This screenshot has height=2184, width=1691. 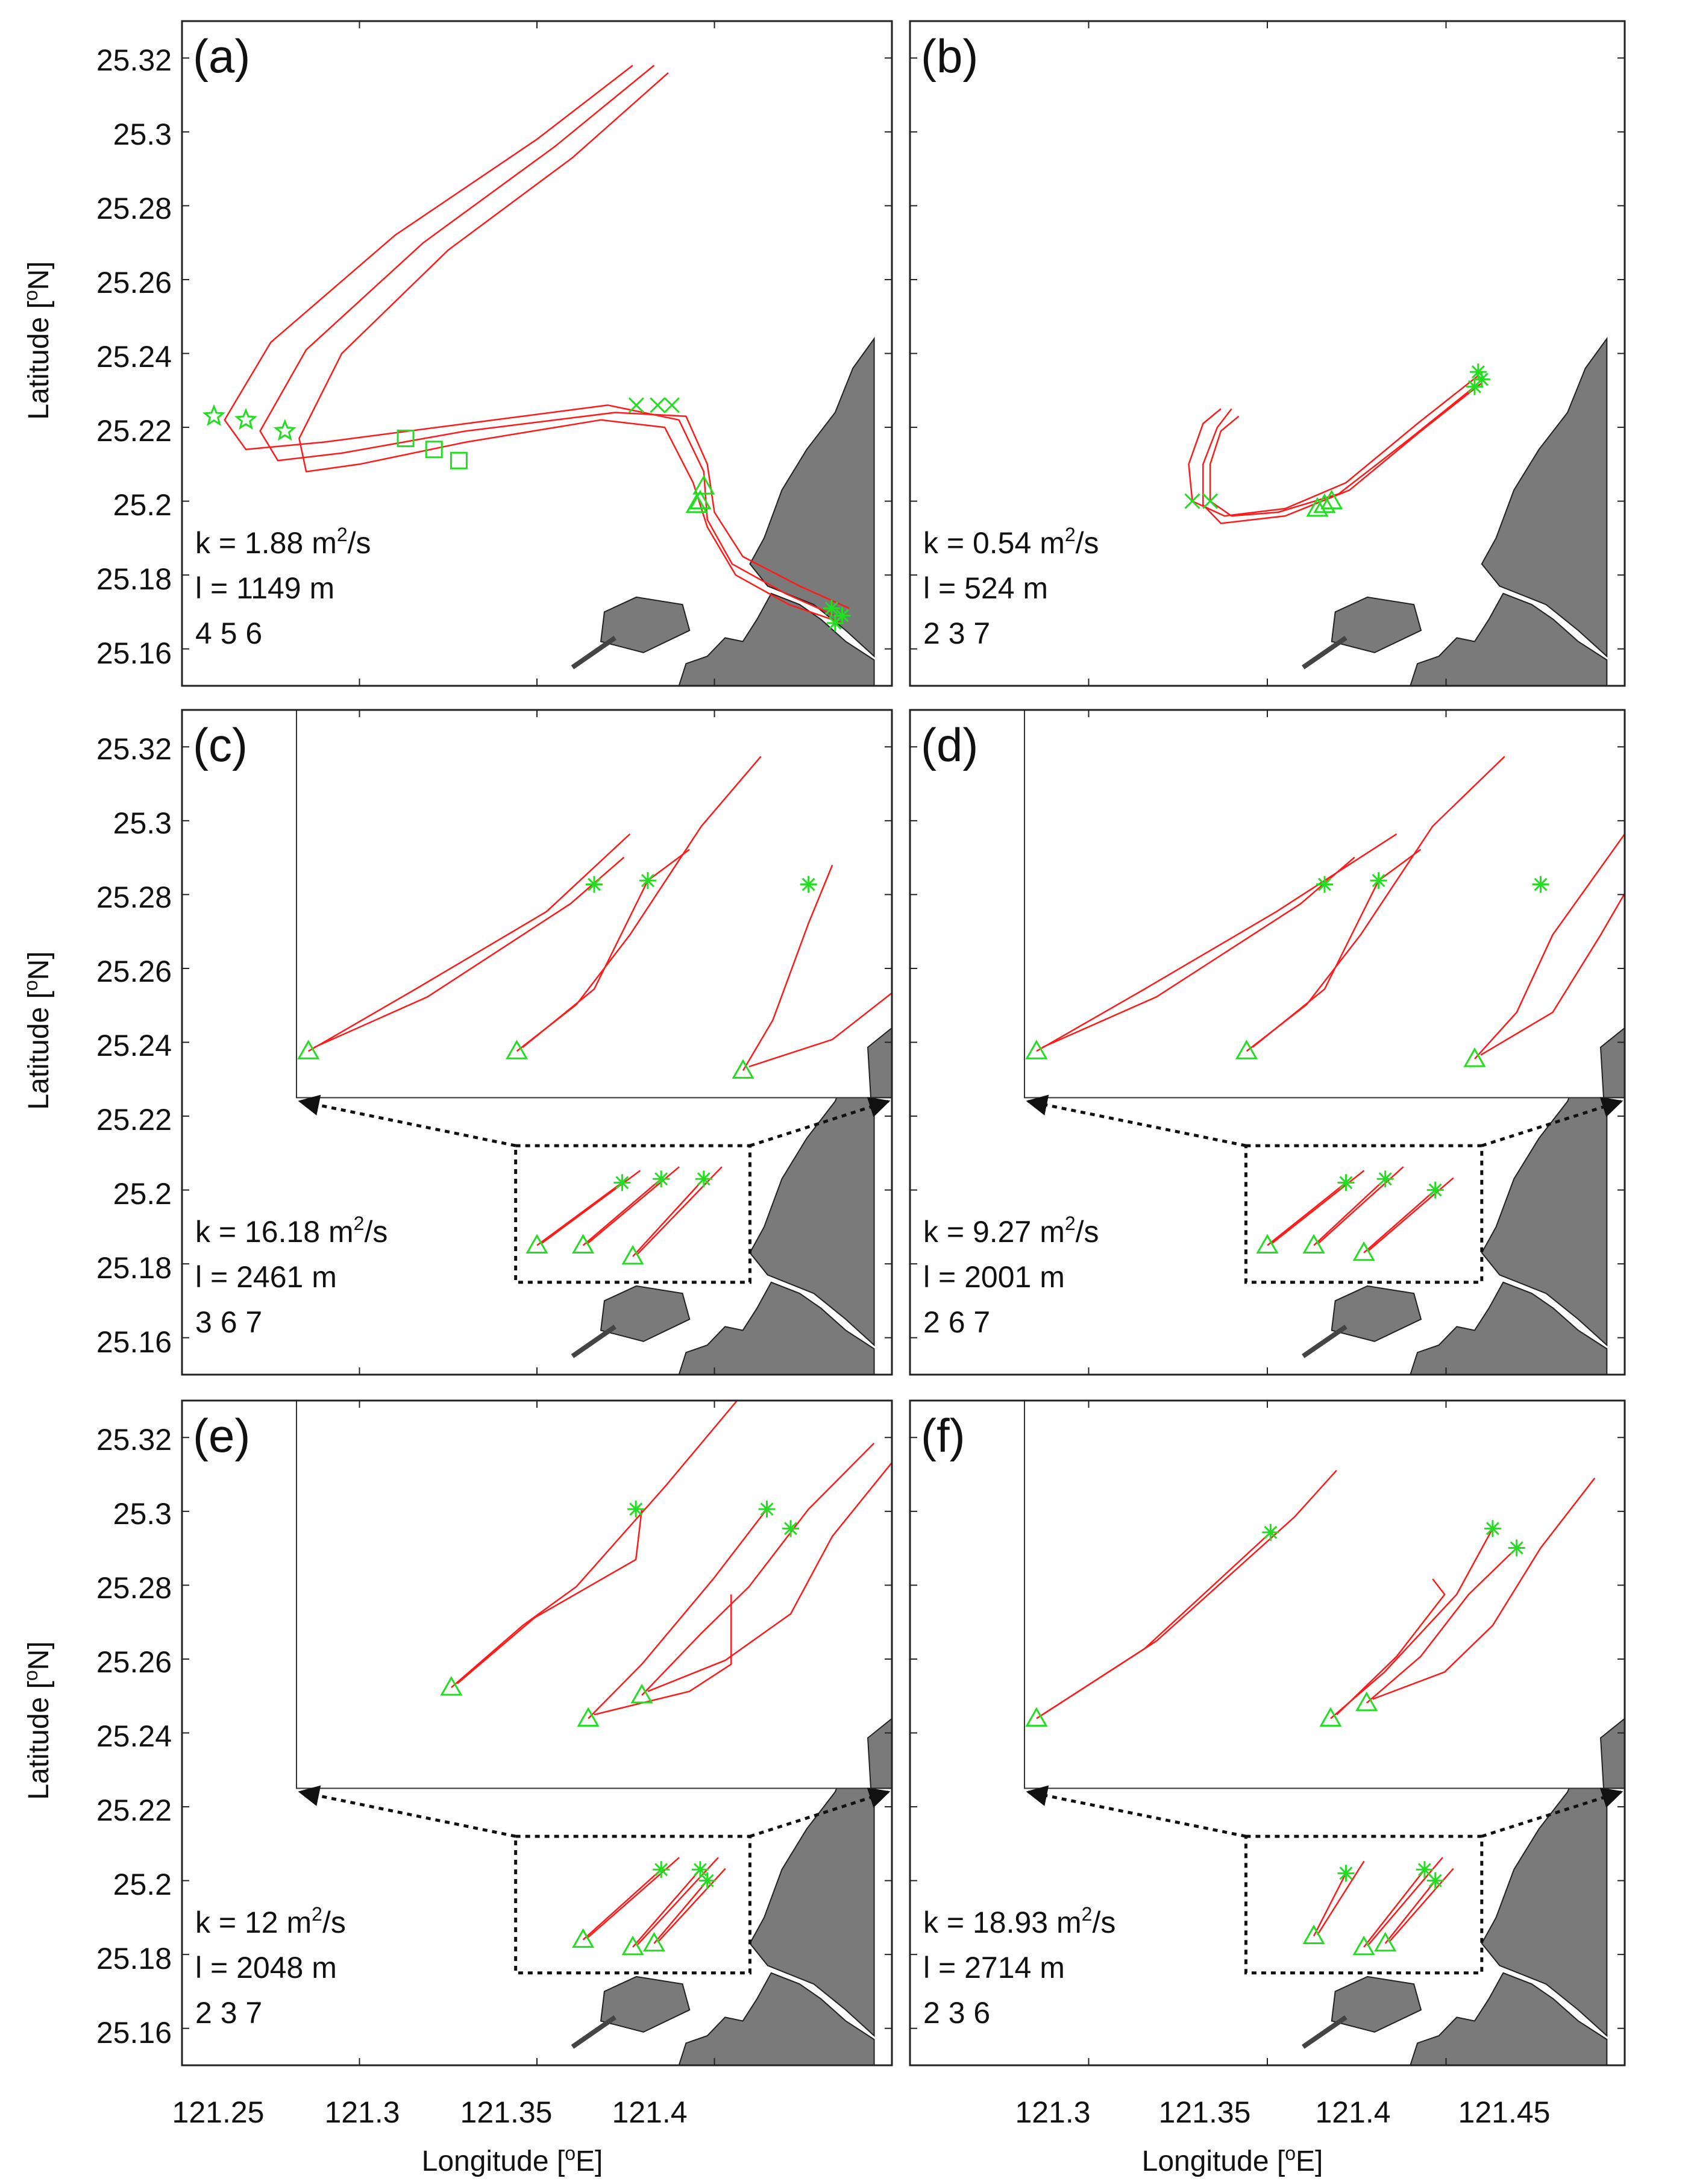 I want to click on y-tick-label: 25.2, so click(x=142, y=1194).